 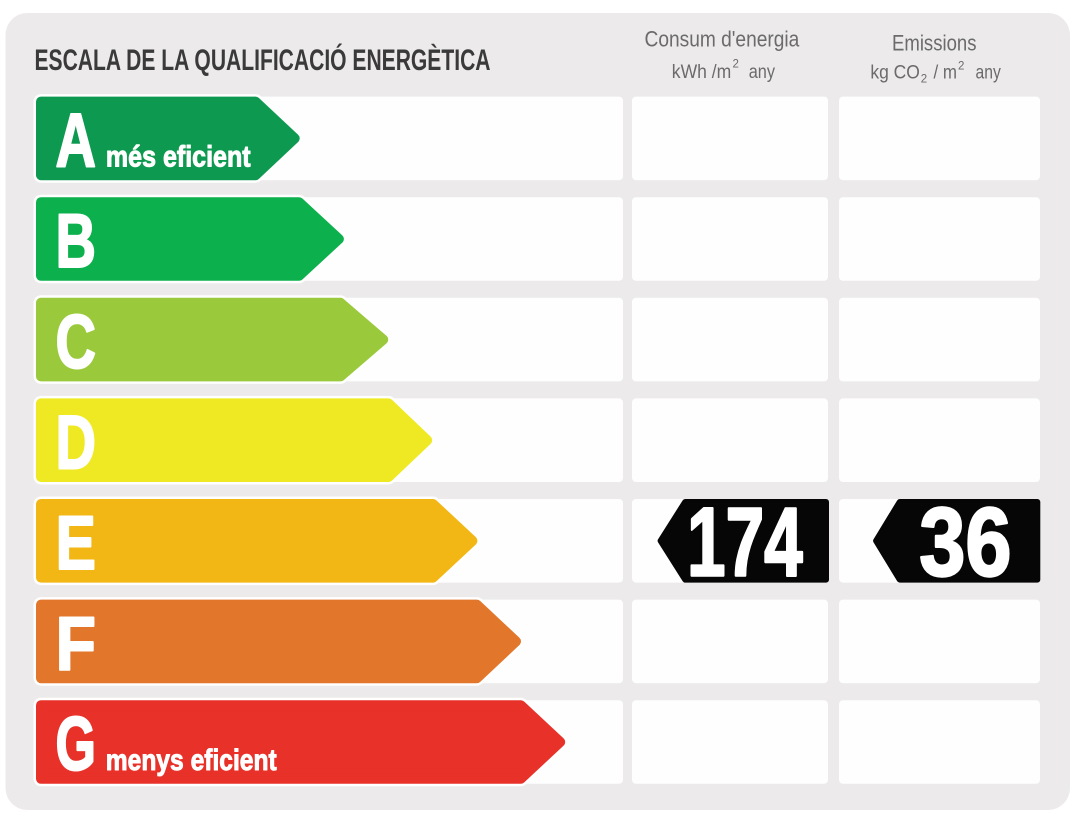 What do you see at coordinates (76, 644) in the screenshot?
I see `svg-text: F` at bounding box center [76, 644].